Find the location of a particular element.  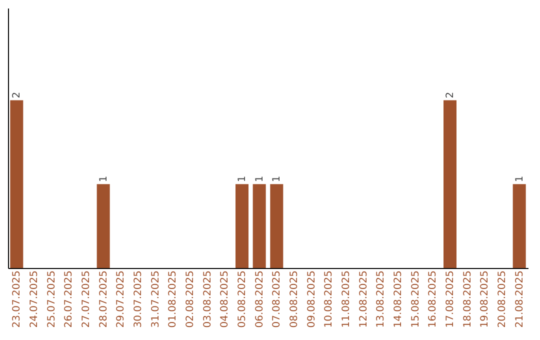

x-tick-label: 27.07.2025 is located at coordinates (86, 299).